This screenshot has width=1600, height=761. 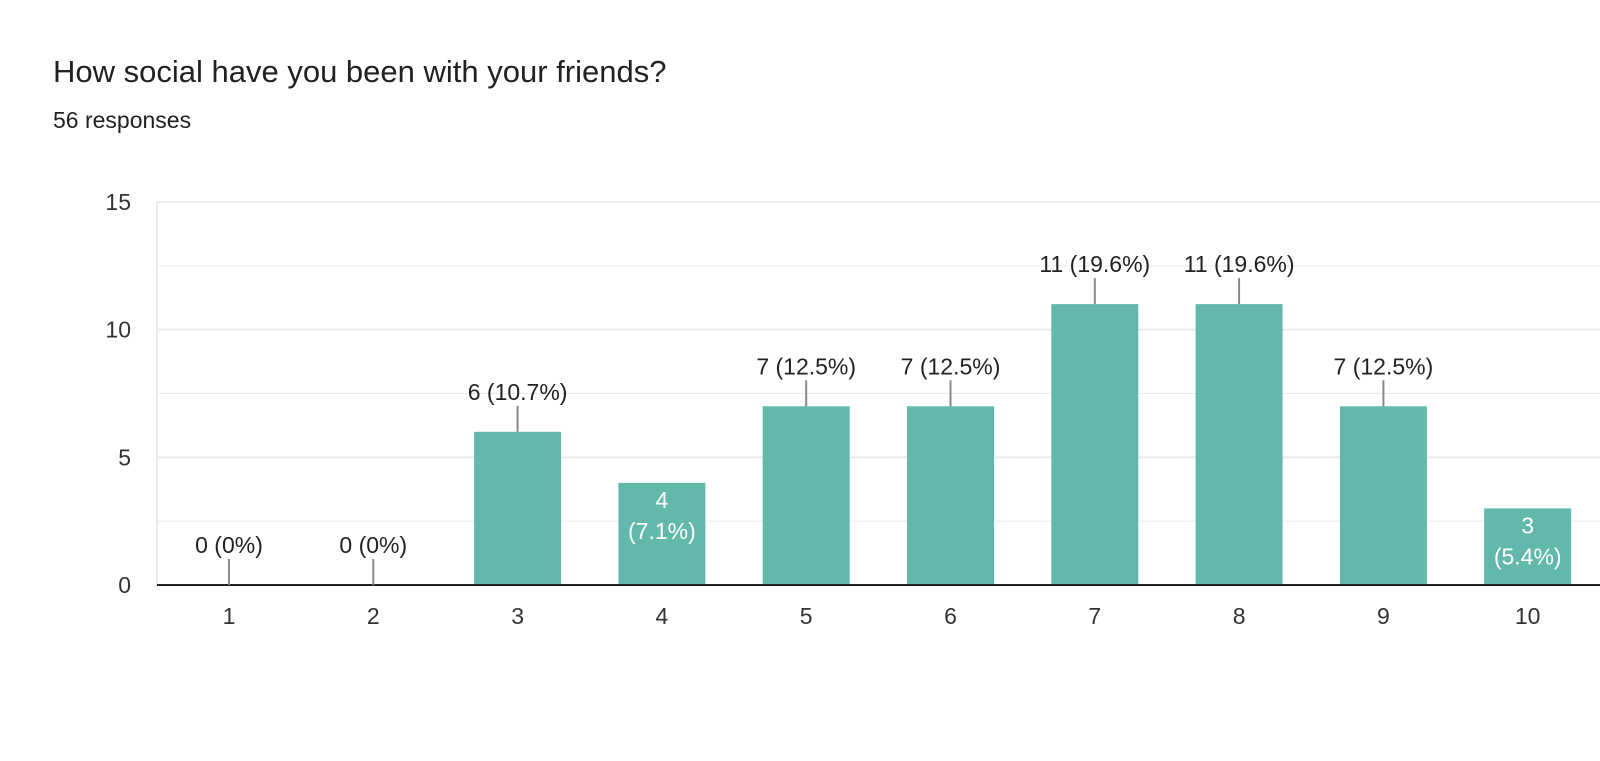 What do you see at coordinates (950, 616) in the screenshot?
I see `x-tick-label: 6` at bounding box center [950, 616].